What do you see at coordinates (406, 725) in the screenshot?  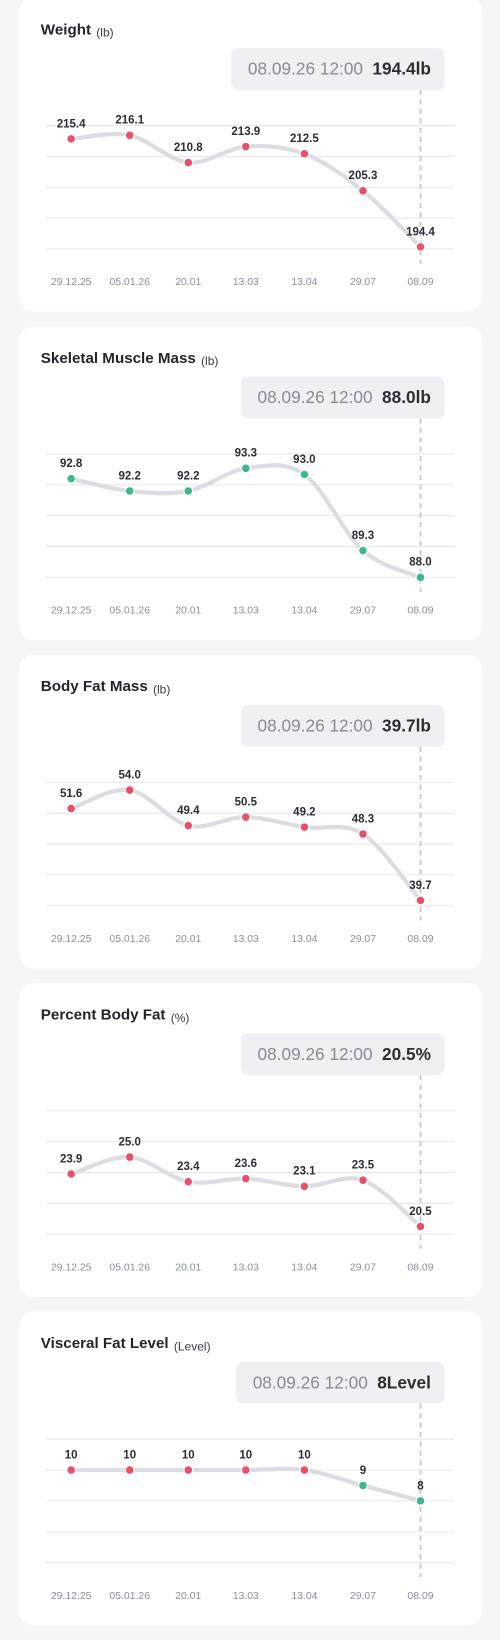 I see `tooltip-value: 39.7lb` at bounding box center [406, 725].